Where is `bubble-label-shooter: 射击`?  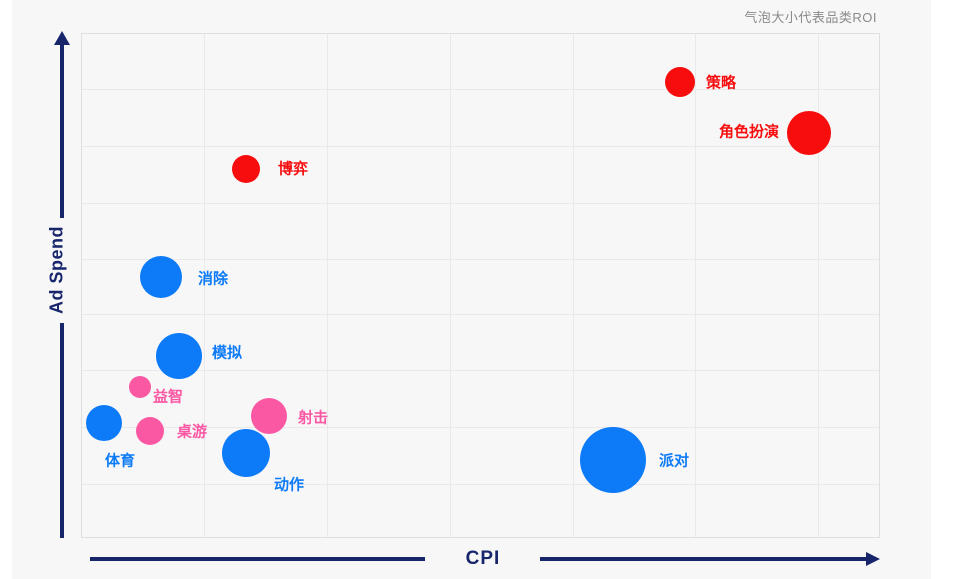
bubble-label-shooter: 射击 is located at coordinates (313, 418).